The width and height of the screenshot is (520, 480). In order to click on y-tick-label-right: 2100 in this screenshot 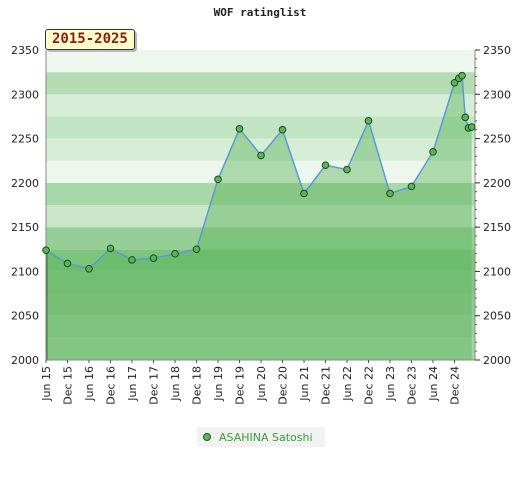, I will do `click(497, 271)`.